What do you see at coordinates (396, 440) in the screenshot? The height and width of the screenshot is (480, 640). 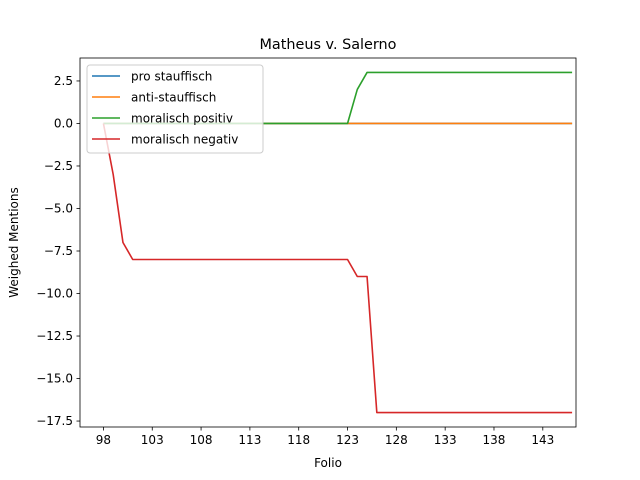 I see `x-tick-label-6: 128` at bounding box center [396, 440].